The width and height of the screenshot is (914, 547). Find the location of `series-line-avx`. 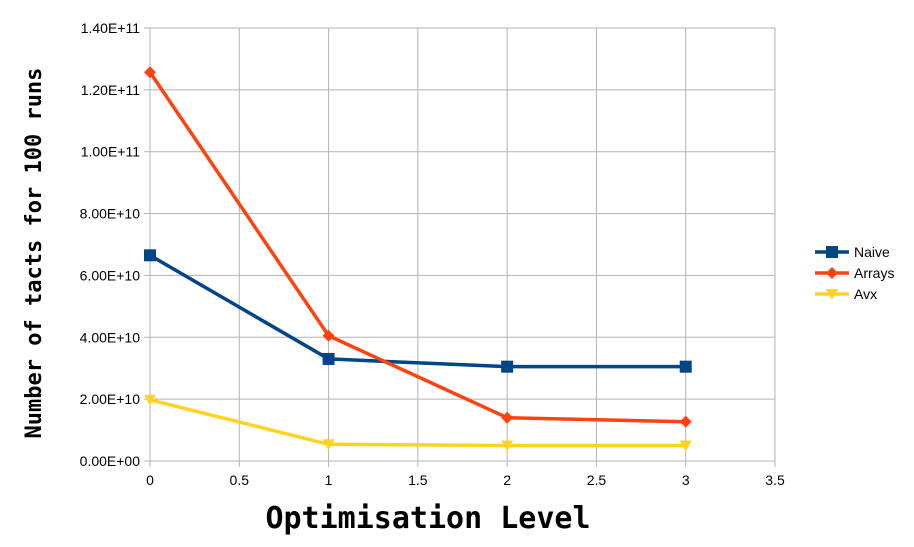

series-line-avx is located at coordinates (417, 423).